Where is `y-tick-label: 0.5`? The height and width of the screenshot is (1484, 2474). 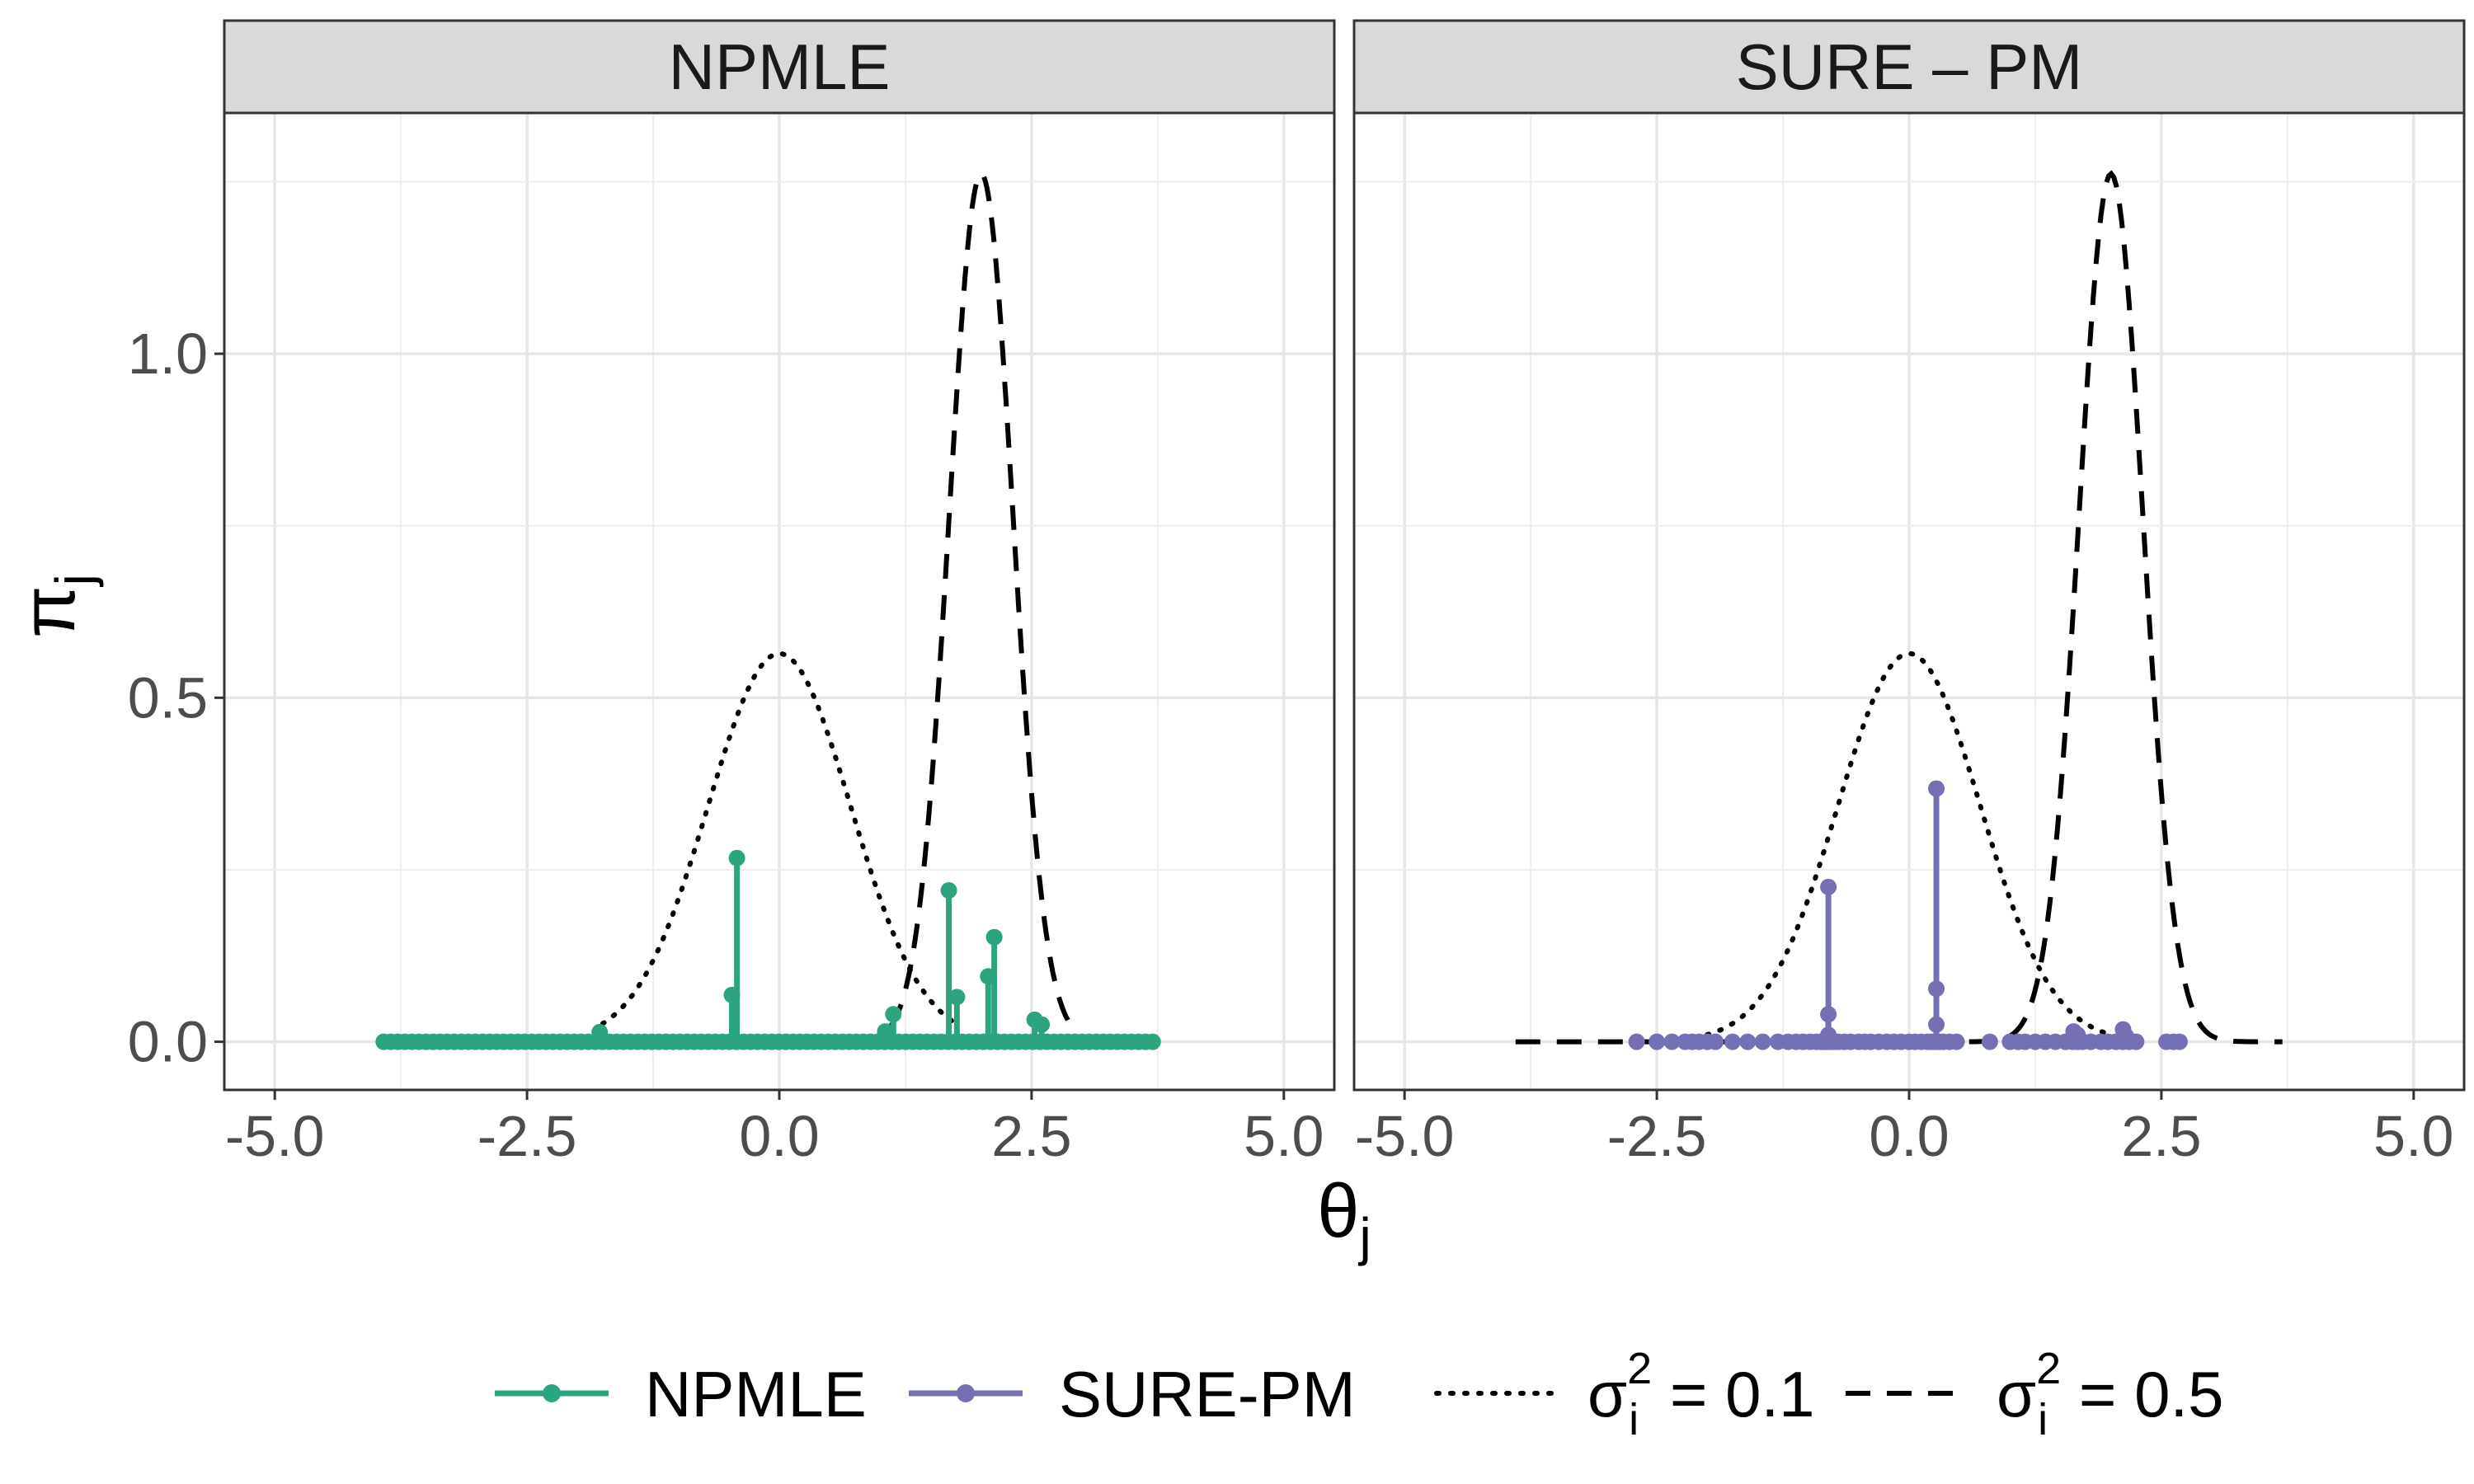 y-tick-label: 0.5 is located at coordinates (168, 697).